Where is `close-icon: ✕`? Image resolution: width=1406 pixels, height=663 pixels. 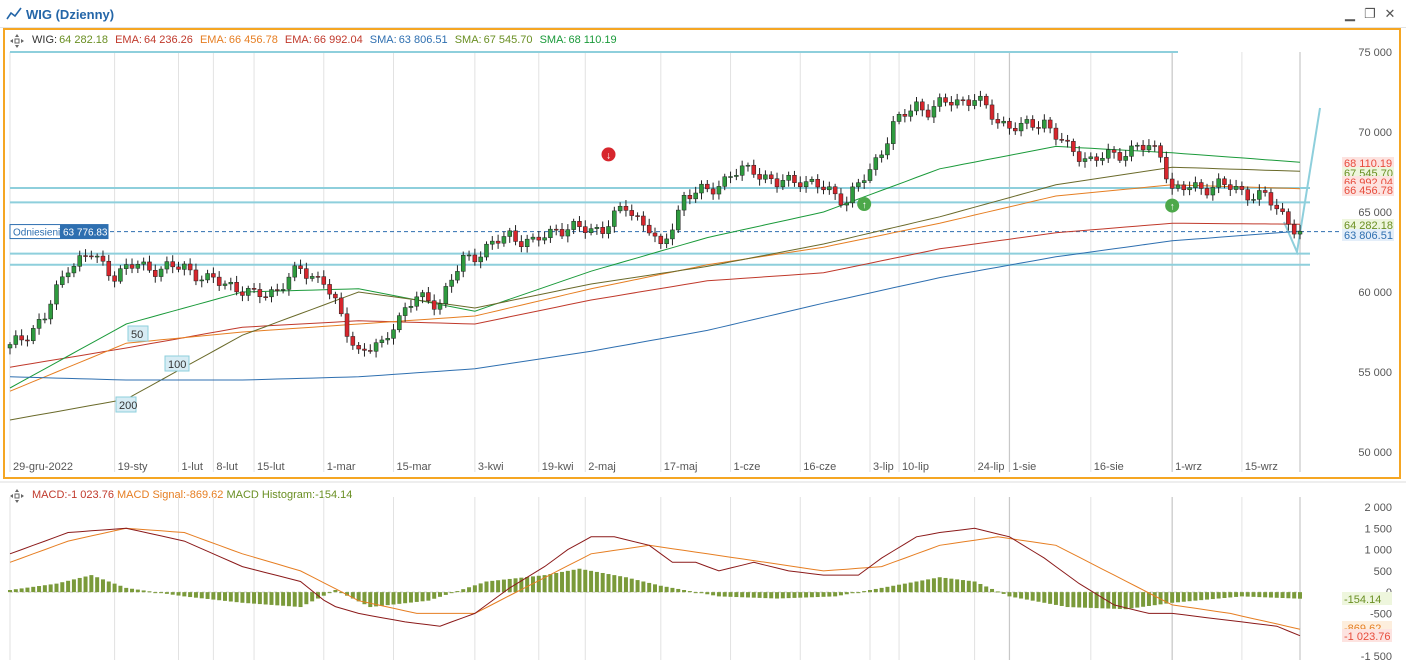 close-icon: ✕ is located at coordinates (1390, 13).